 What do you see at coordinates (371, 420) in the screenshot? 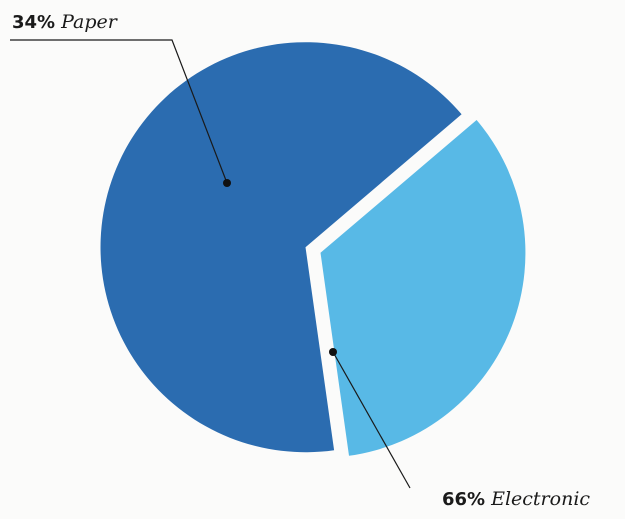
I see `electronic-leader-line` at bounding box center [371, 420].